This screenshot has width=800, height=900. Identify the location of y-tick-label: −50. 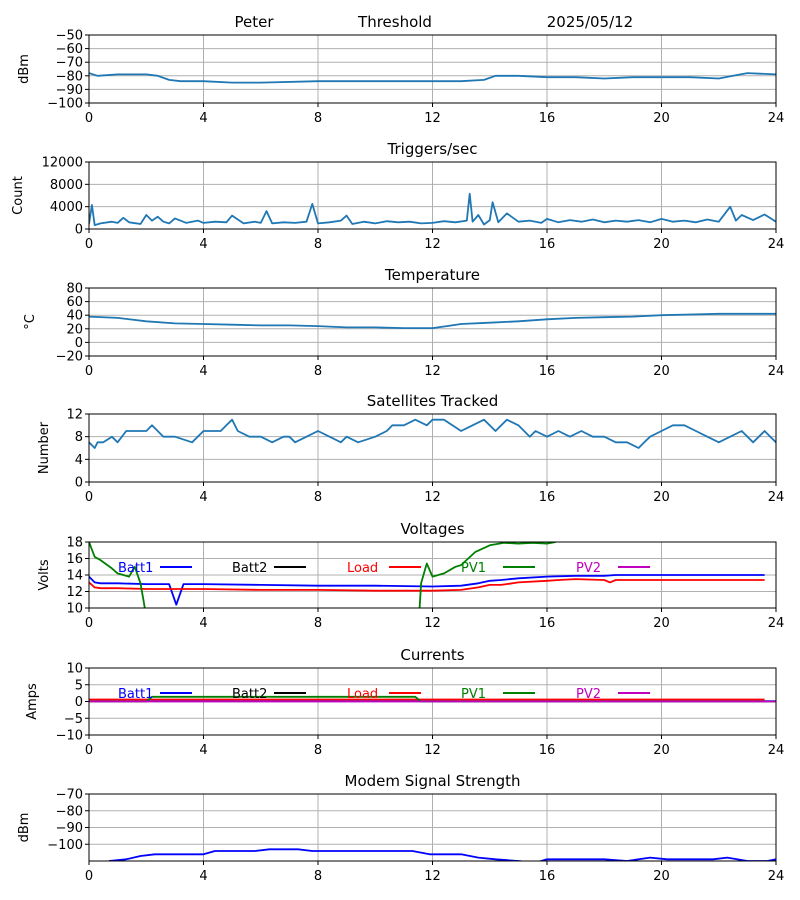
(69, 36).